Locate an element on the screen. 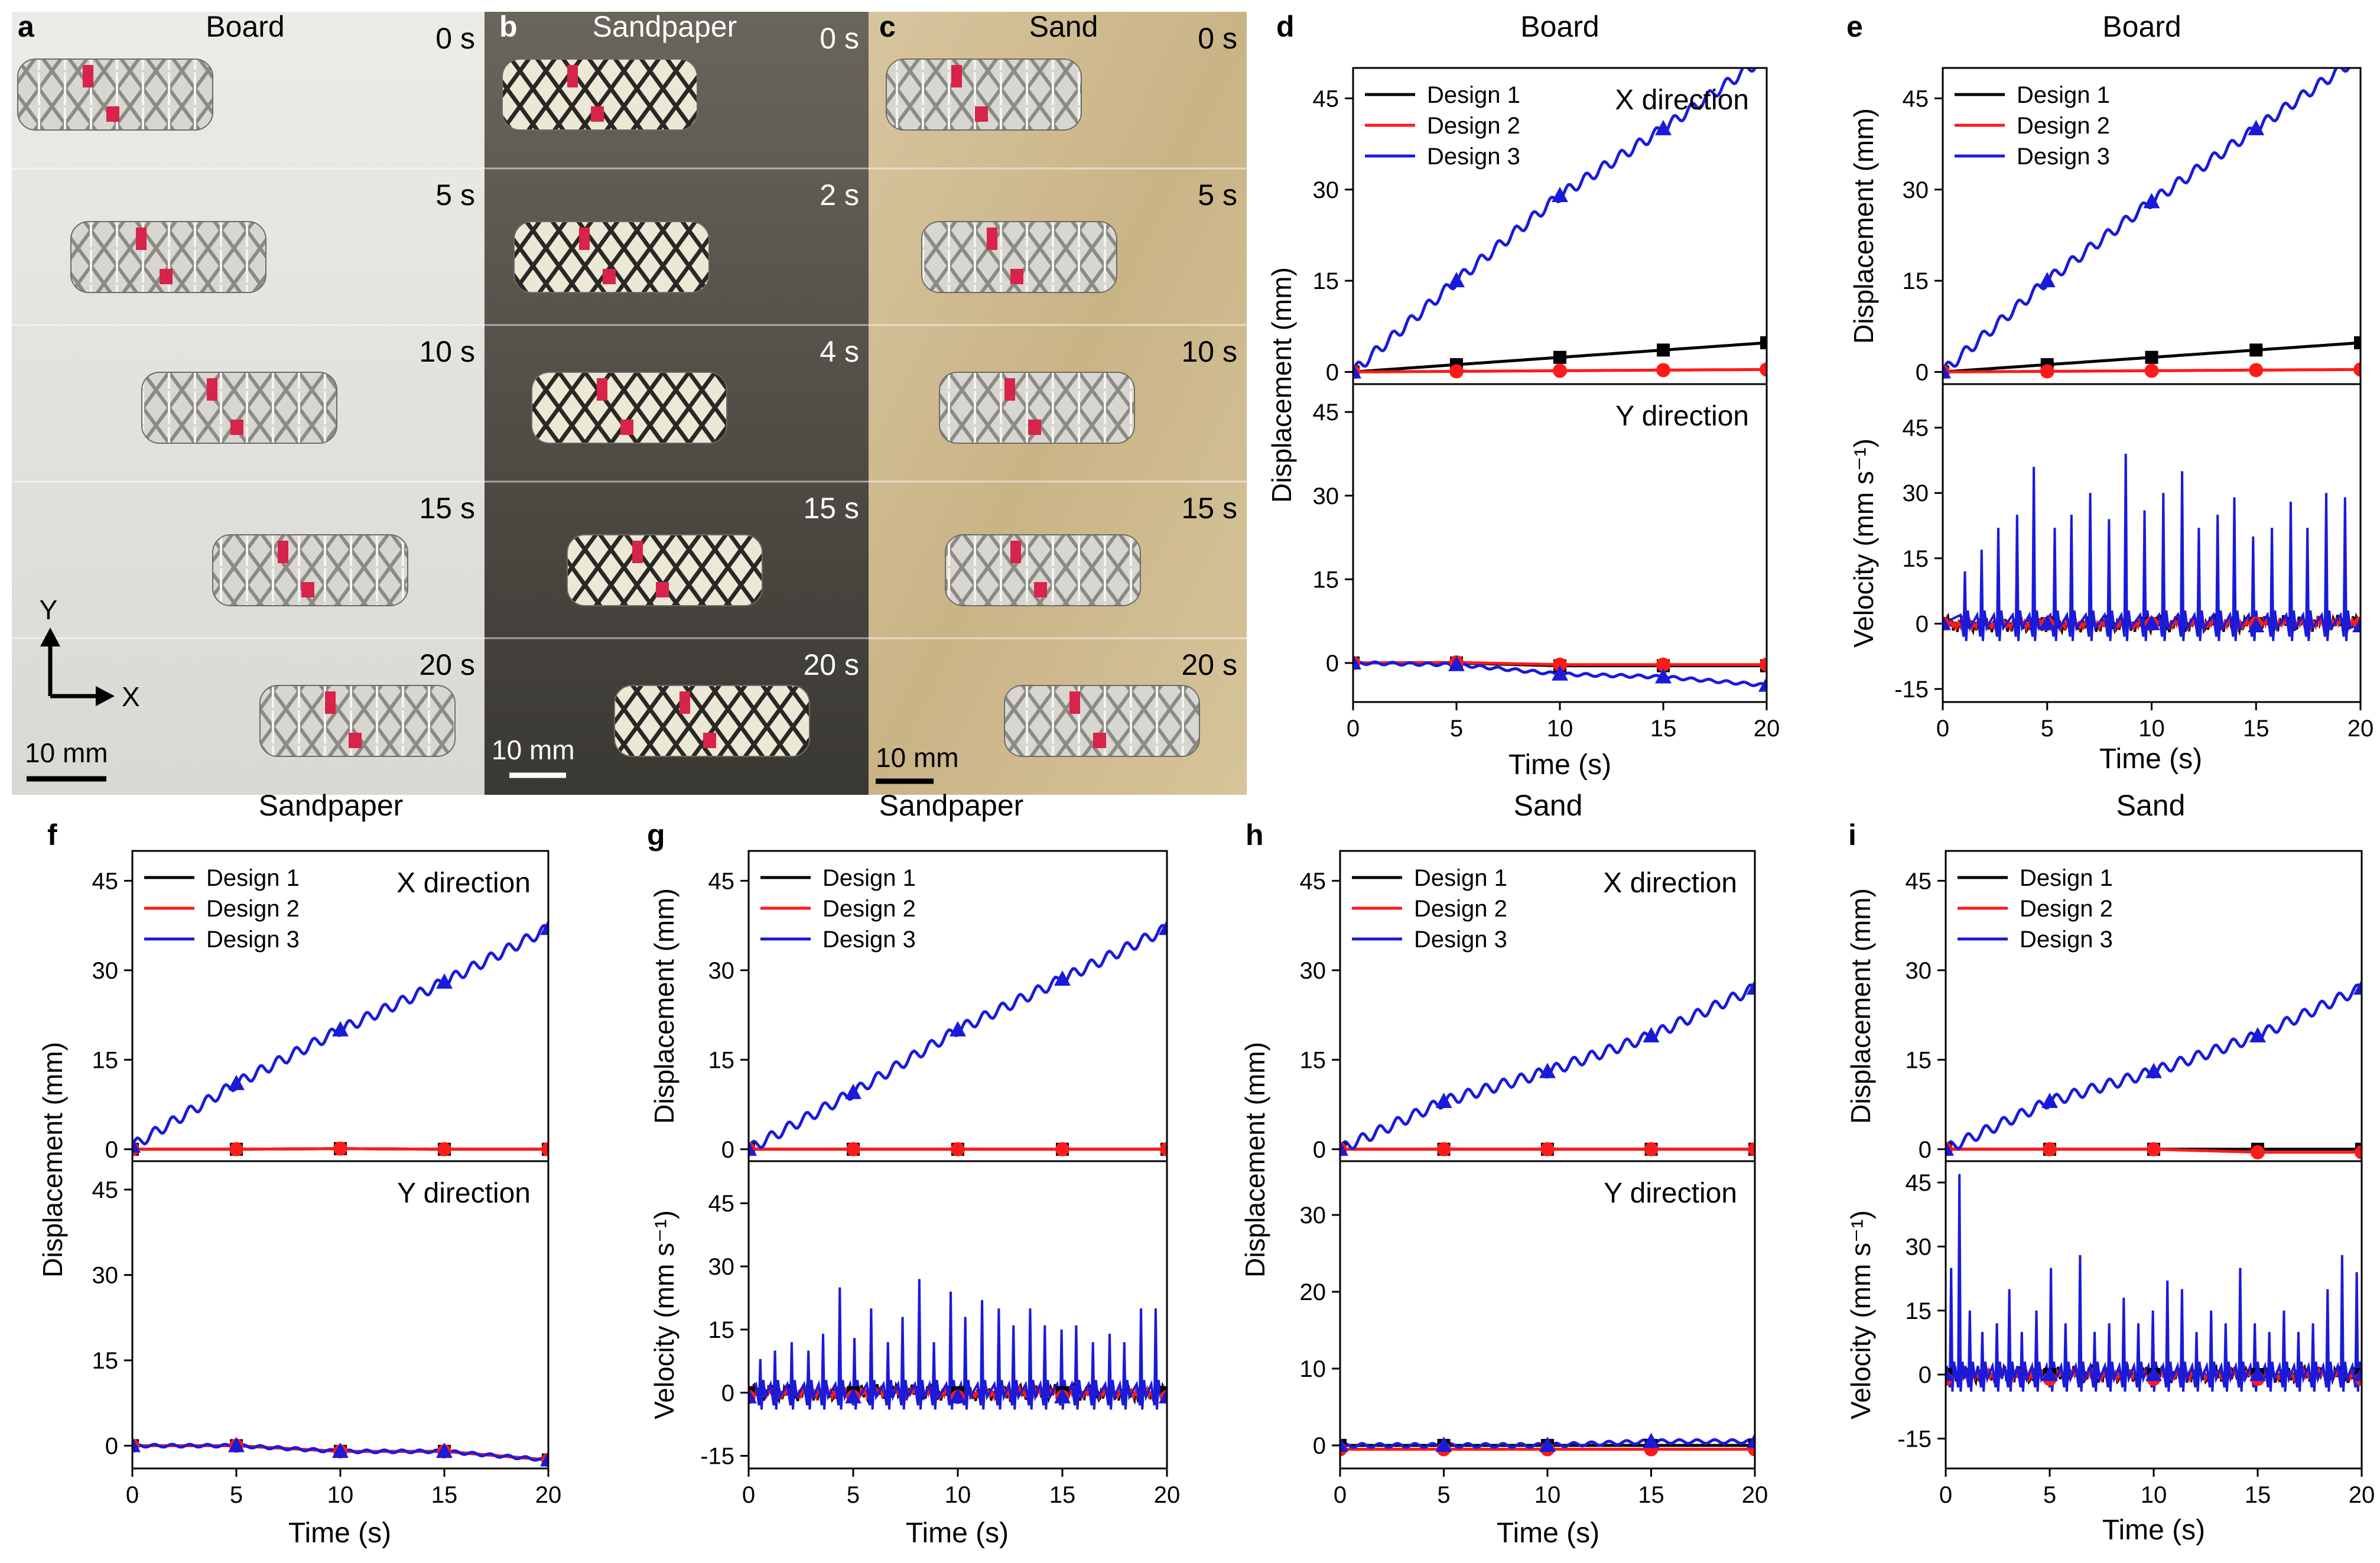 This screenshot has height=1563, width=2380. subplot-displacement: 0 15 30 45 Design 1 Design 2 Design 3 is located at coordinates (2134, 1006).